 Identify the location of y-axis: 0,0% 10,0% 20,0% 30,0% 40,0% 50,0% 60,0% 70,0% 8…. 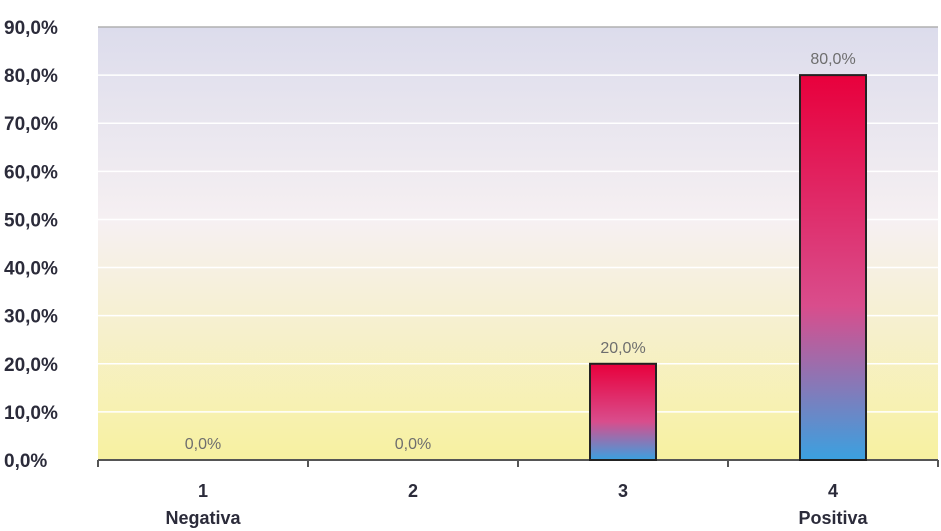
(31, 245).